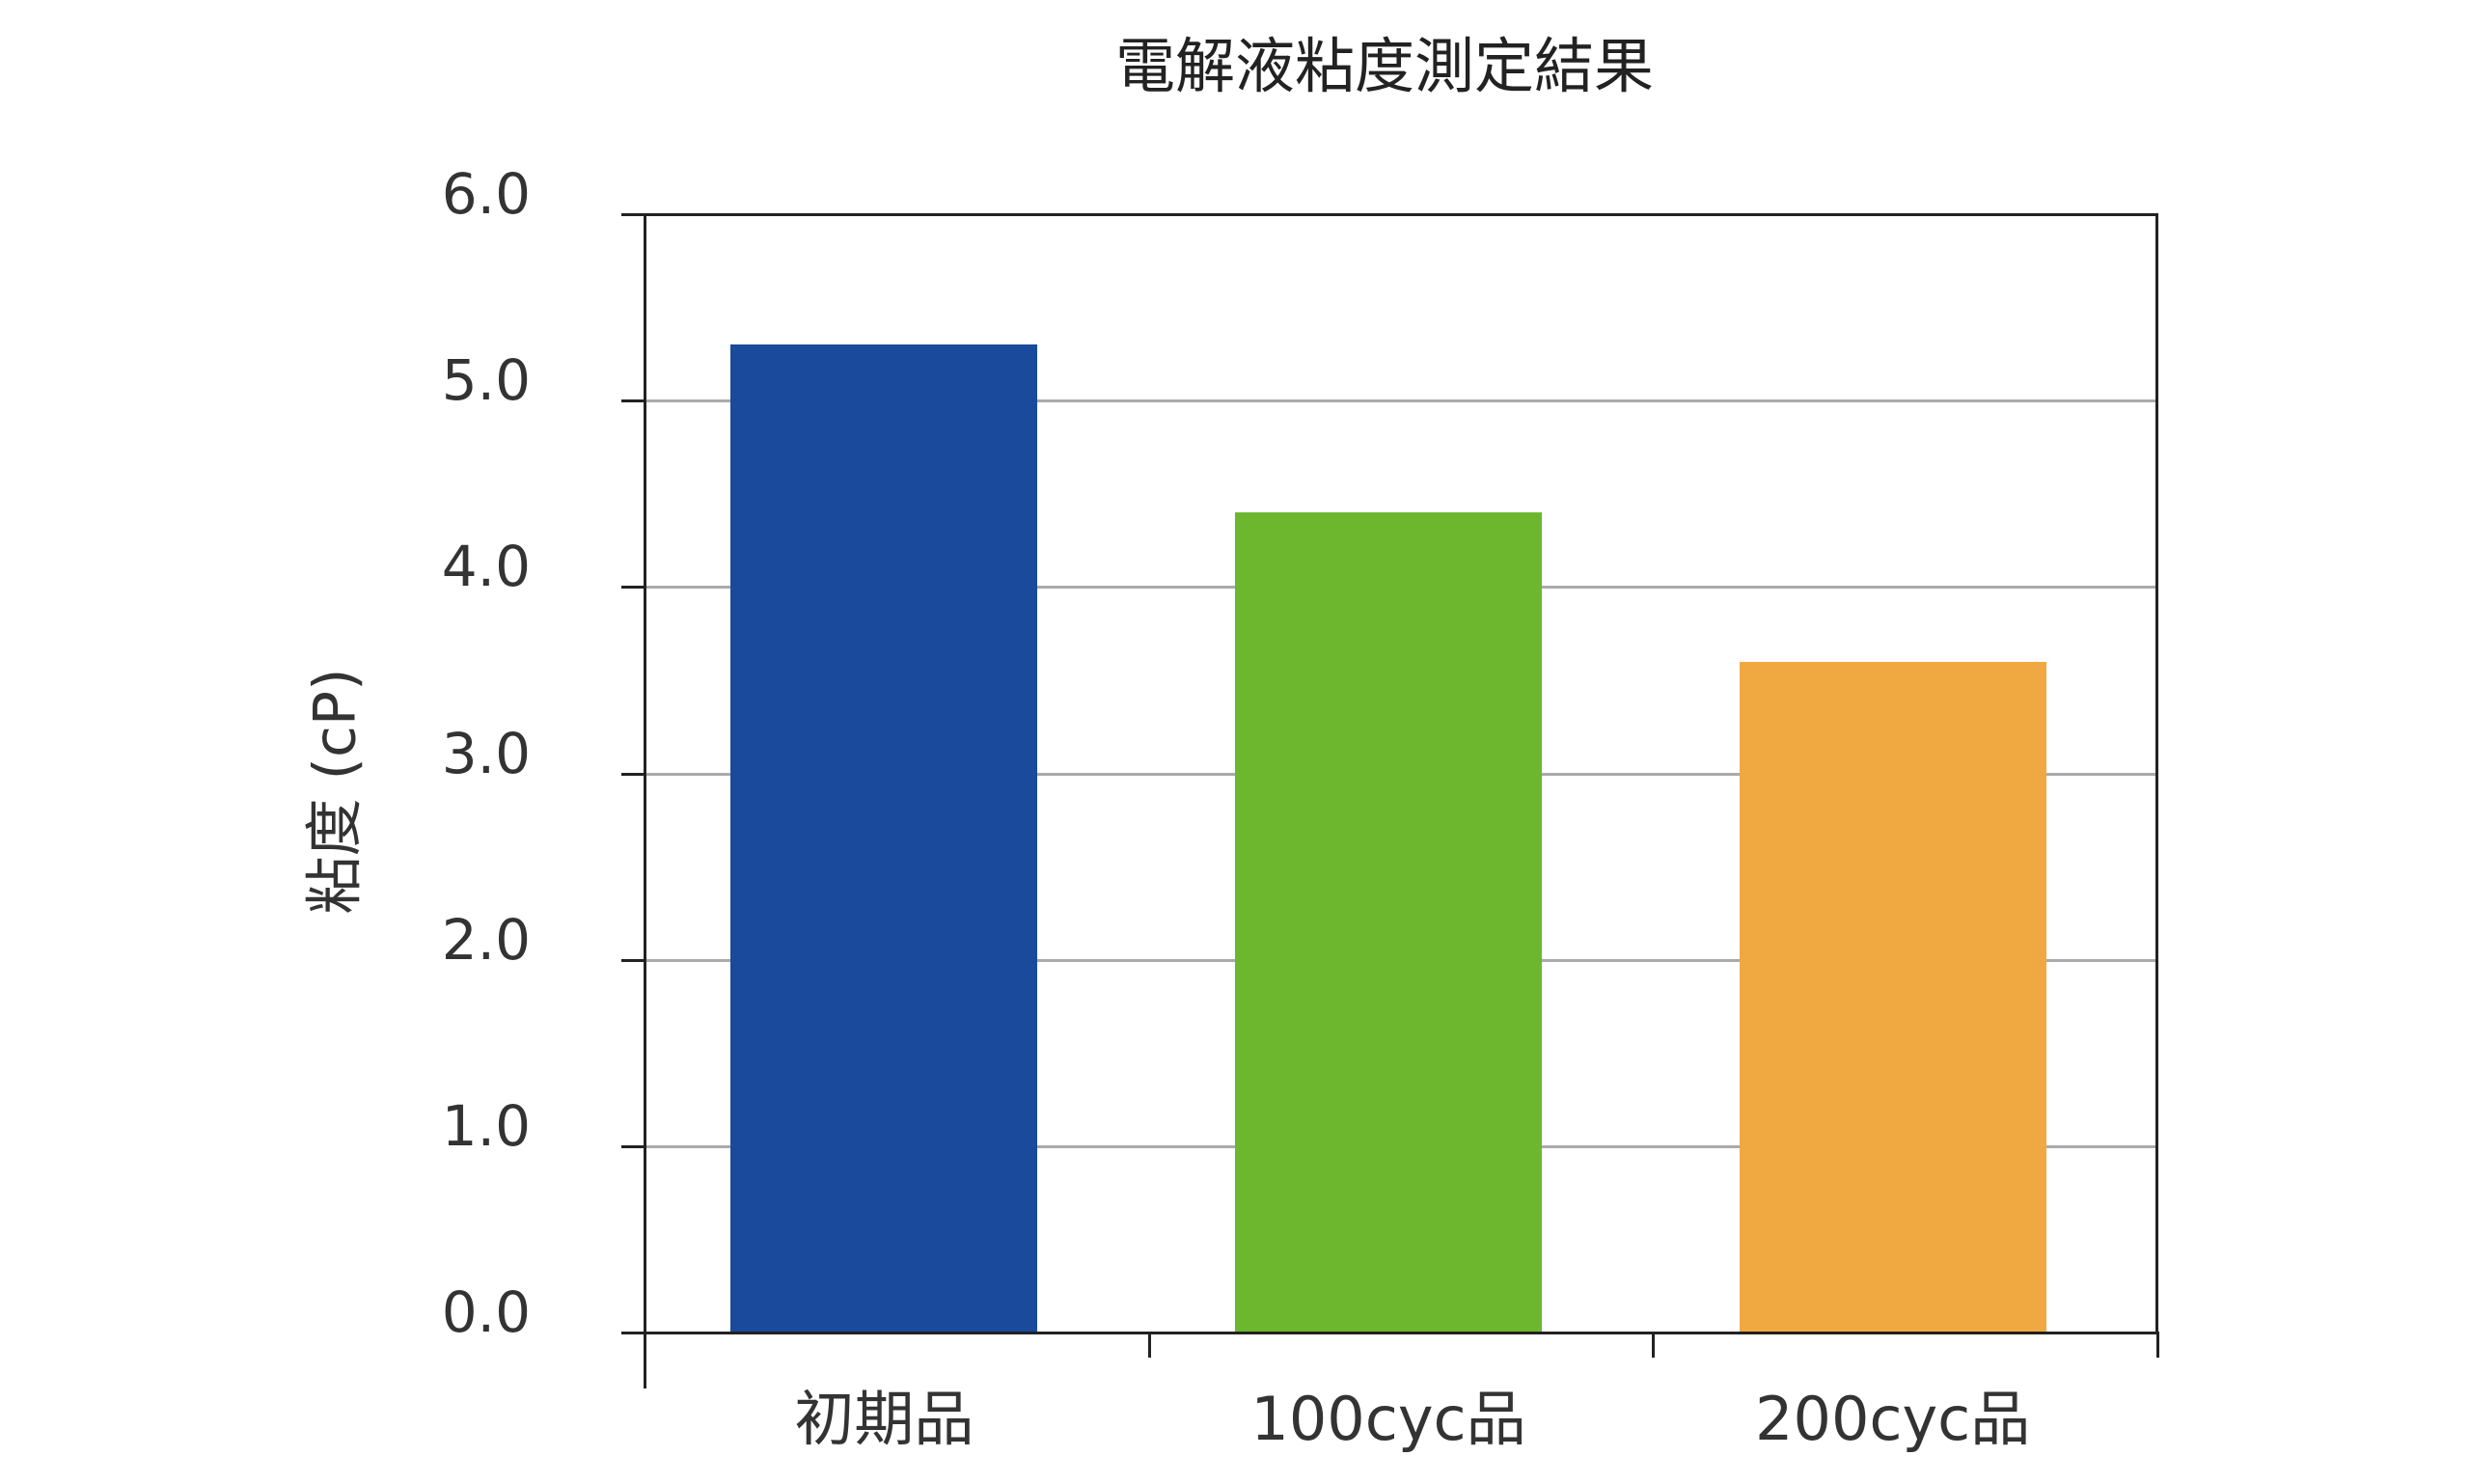 This screenshot has width=2470, height=1484. Describe the element at coordinates (1402, 401) in the screenshot. I see `gridline` at that location.